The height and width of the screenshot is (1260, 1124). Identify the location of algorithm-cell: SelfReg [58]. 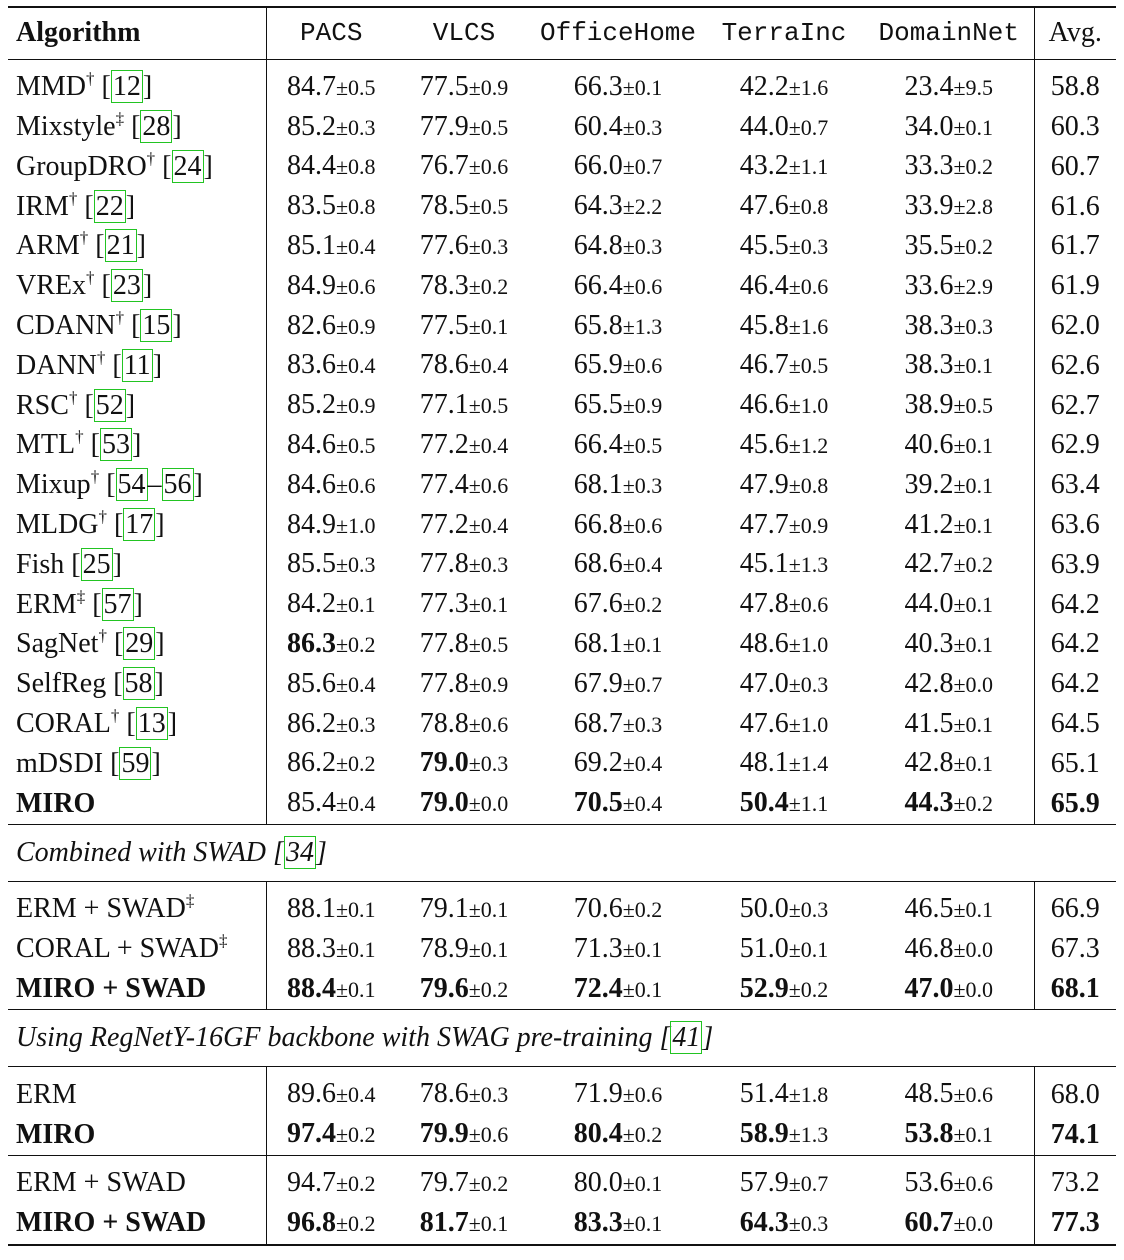
(137, 685).